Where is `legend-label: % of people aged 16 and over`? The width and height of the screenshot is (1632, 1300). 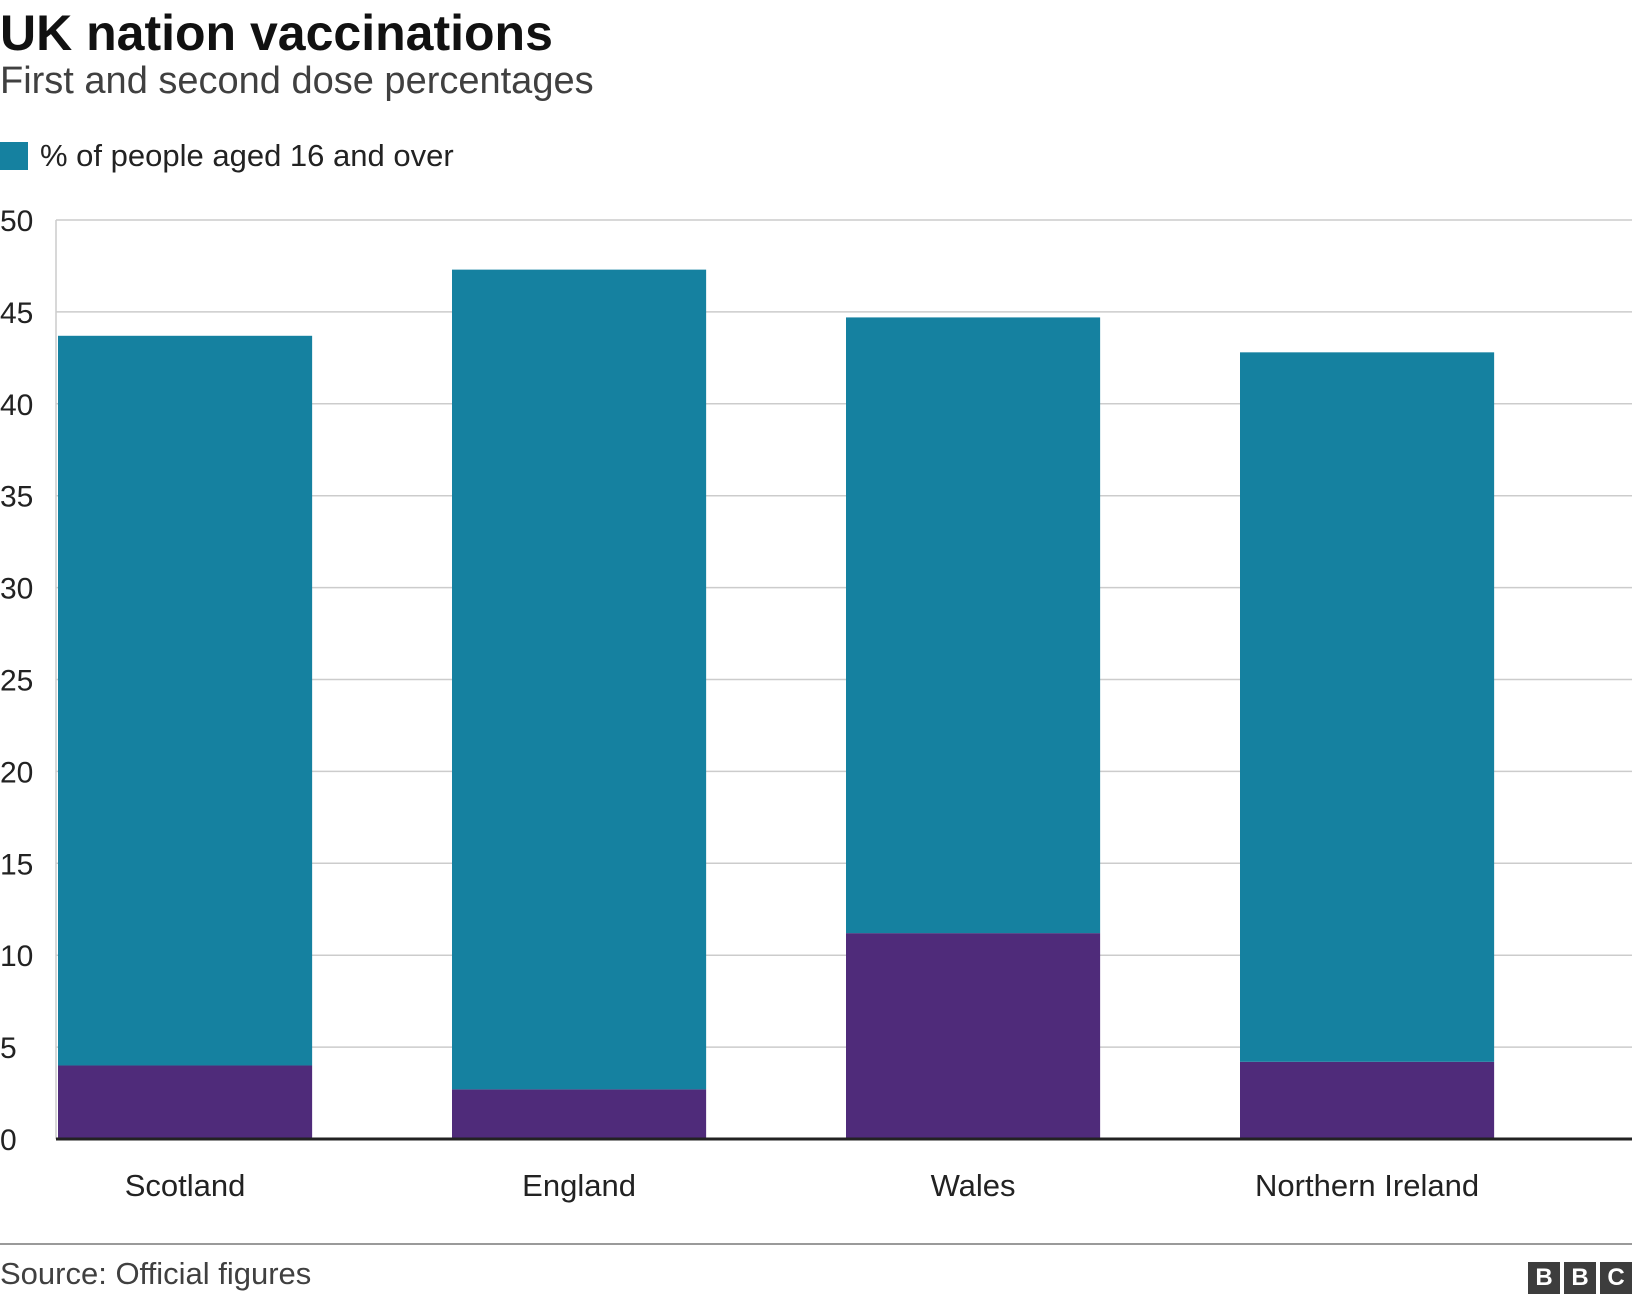
legend-label: % of people aged 16 and over is located at coordinates (247, 155).